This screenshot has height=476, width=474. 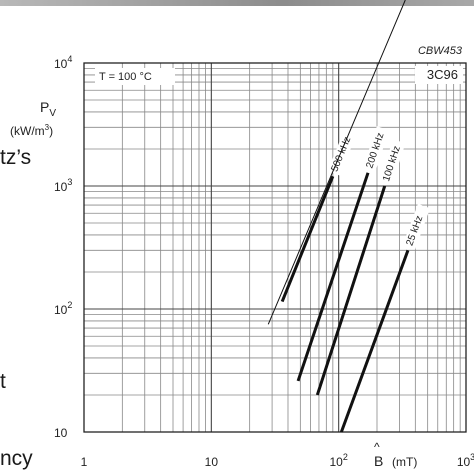 I want to click on y-axis-unit-sup: 3, so click(x=47, y=127).